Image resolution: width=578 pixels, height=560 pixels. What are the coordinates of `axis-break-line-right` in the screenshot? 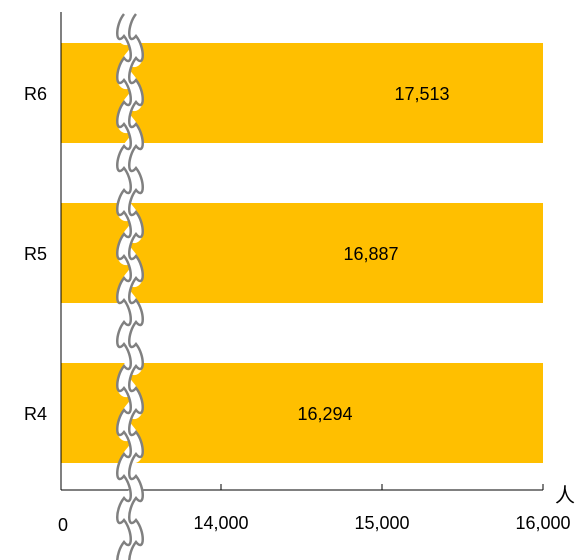 It's located at (136, 286).